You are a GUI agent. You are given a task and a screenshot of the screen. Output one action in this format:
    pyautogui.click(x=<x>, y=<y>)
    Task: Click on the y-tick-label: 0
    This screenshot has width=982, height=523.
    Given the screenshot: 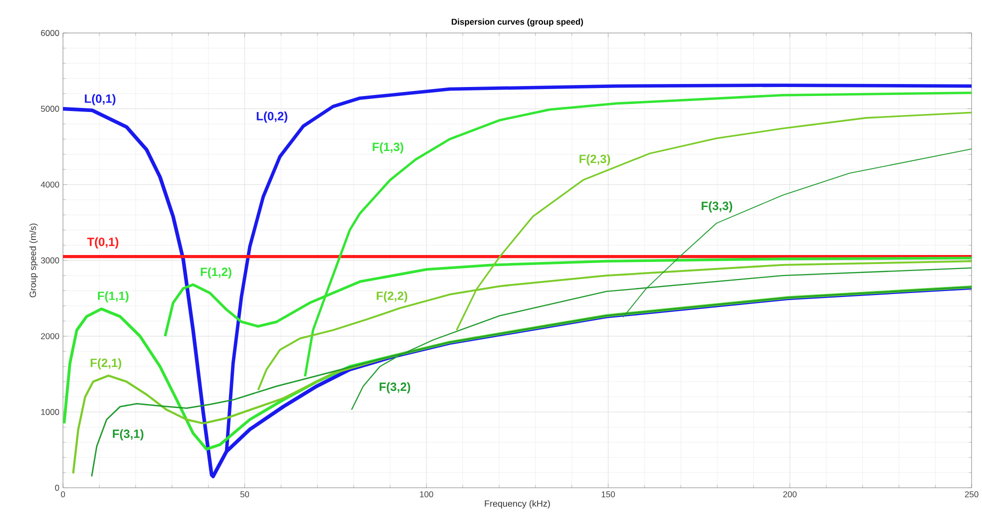 What is the action you would take?
    pyautogui.click(x=57, y=487)
    